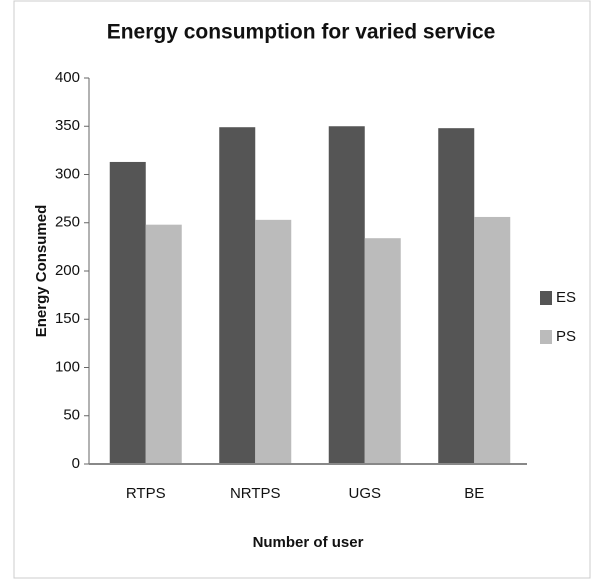 Image resolution: width=591 pixels, height=579 pixels. What do you see at coordinates (67, 222) in the screenshot?
I see `y-tick-label: 250` at bounding box center [67, 222].